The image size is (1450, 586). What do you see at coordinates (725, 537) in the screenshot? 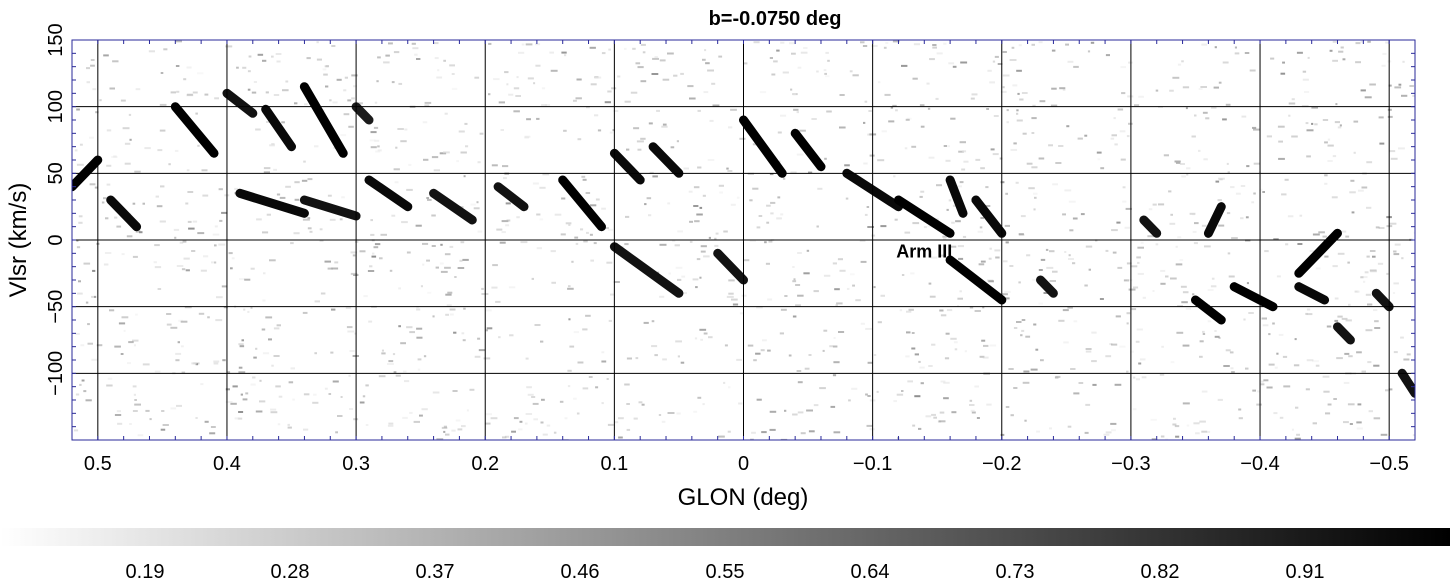
I see `colorbar` at bounding box center [725, 537].